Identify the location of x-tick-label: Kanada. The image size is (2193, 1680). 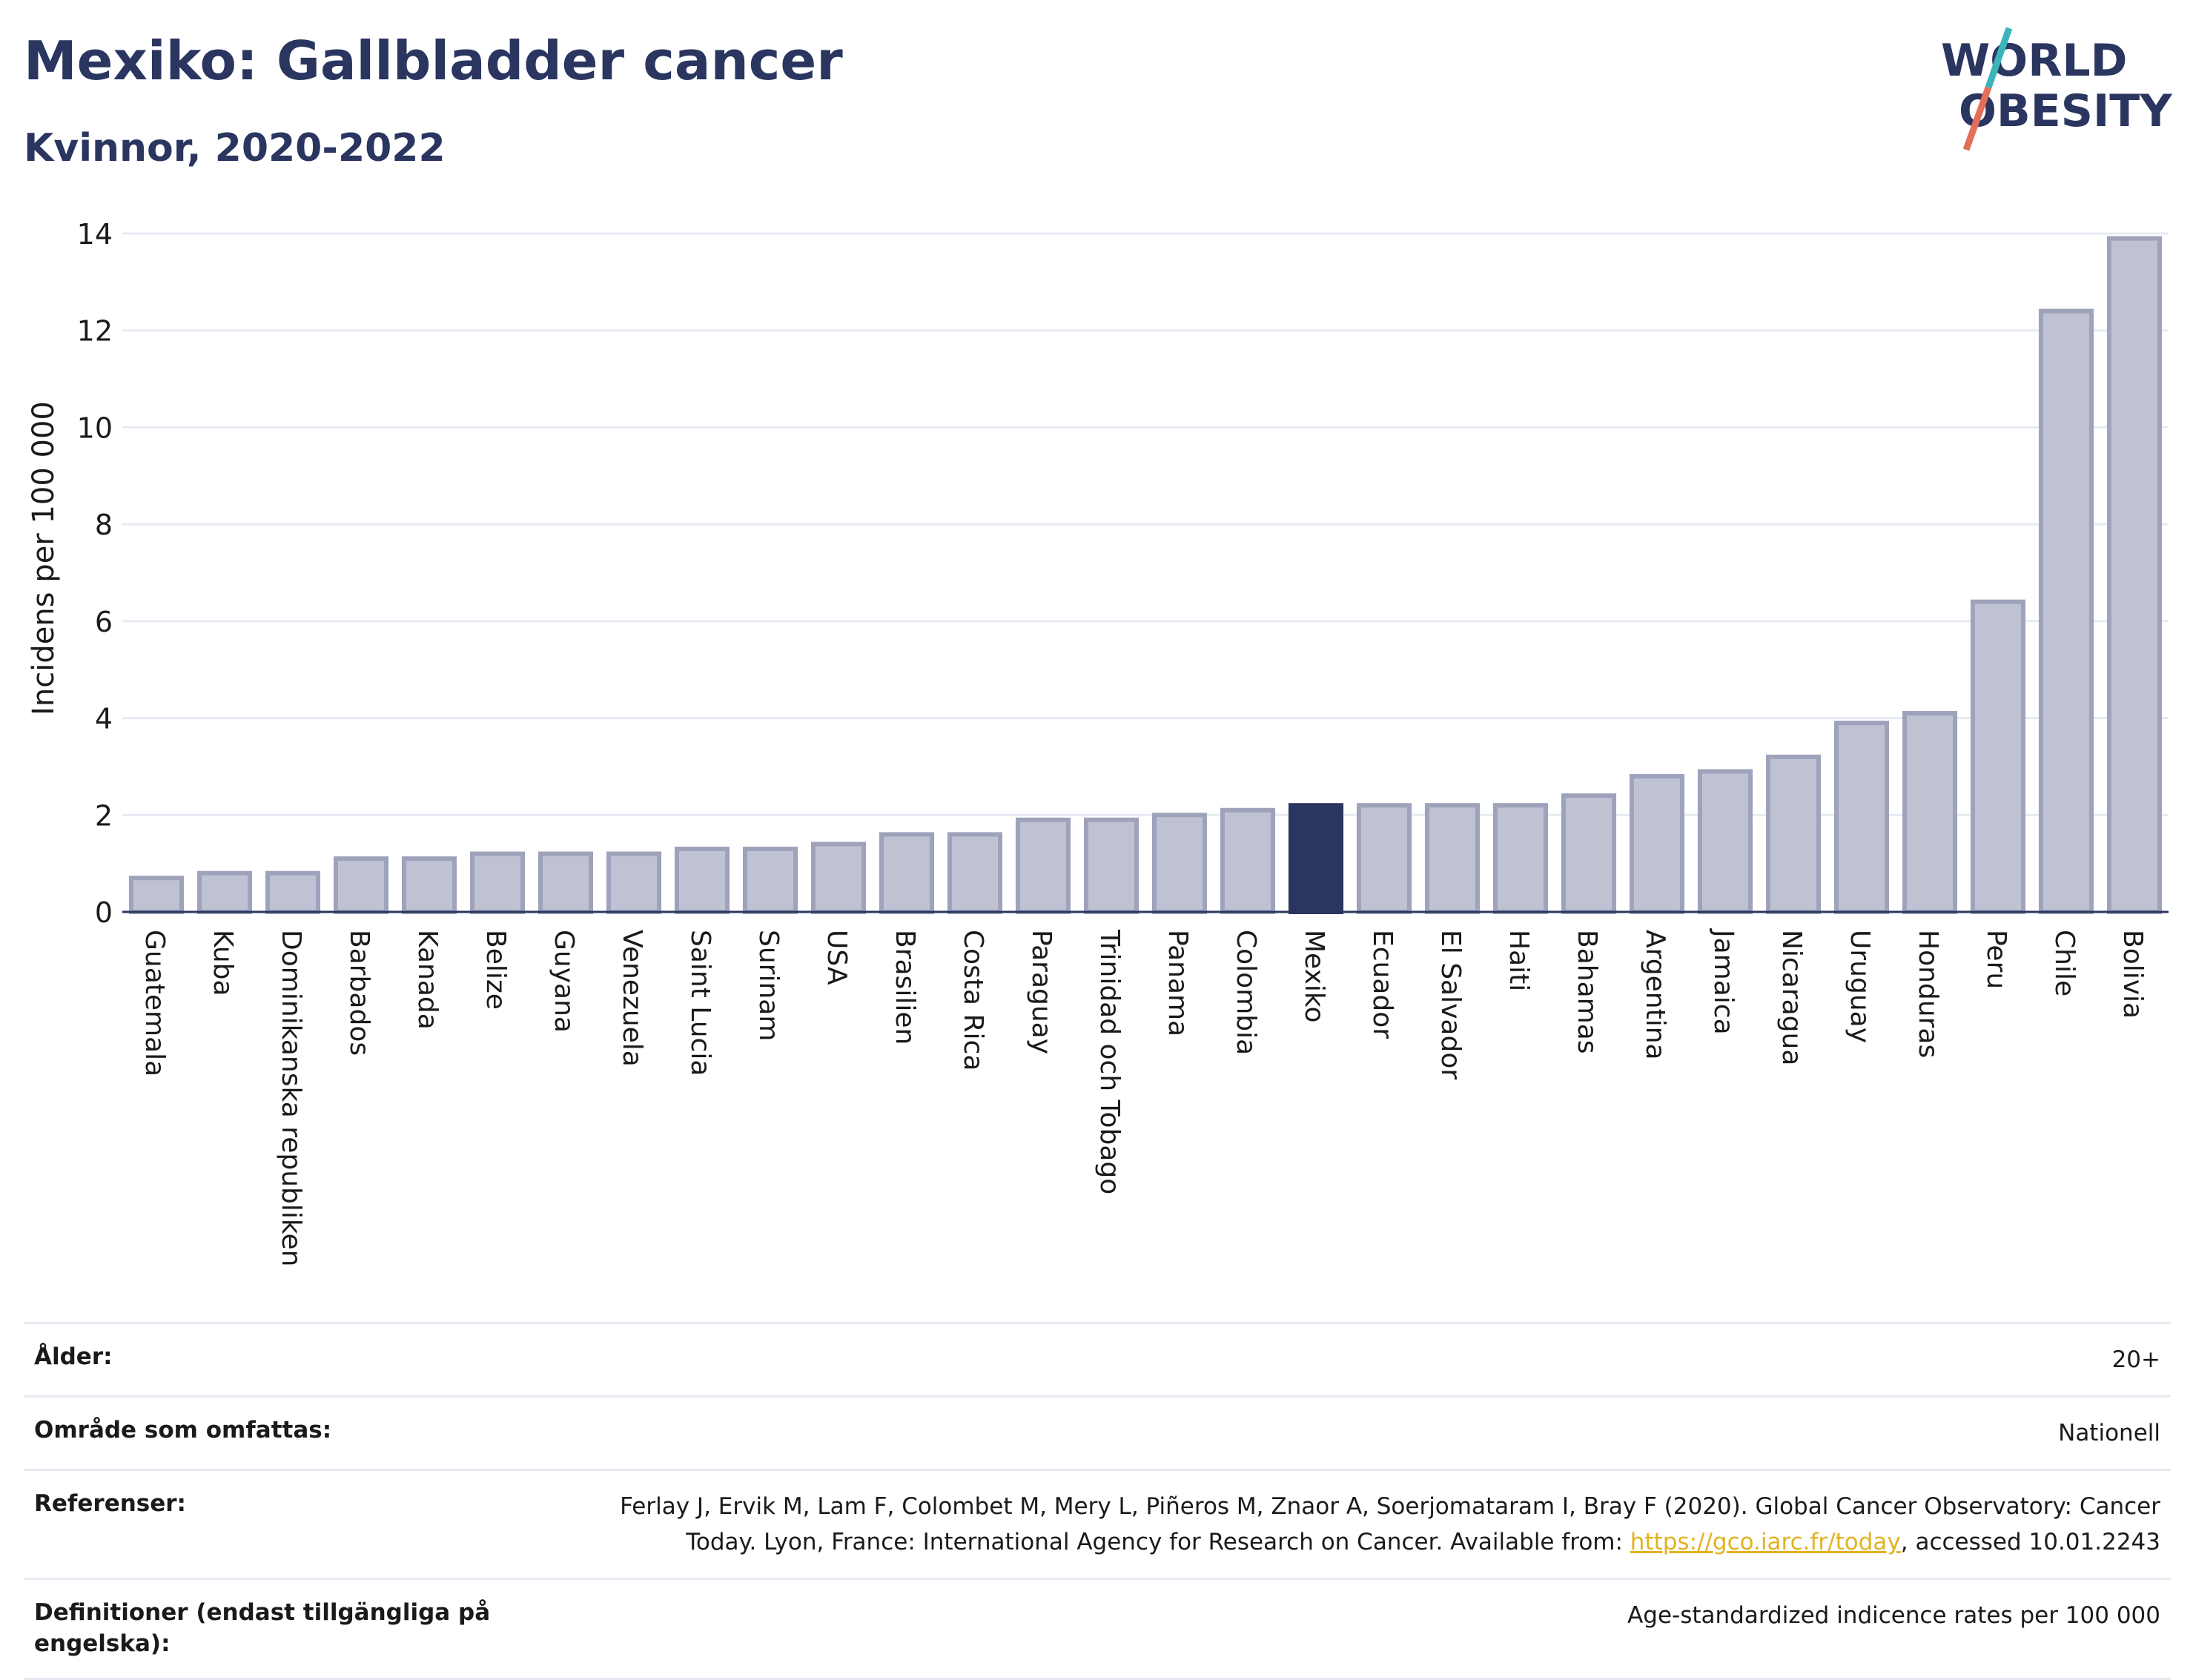
(427, 980).